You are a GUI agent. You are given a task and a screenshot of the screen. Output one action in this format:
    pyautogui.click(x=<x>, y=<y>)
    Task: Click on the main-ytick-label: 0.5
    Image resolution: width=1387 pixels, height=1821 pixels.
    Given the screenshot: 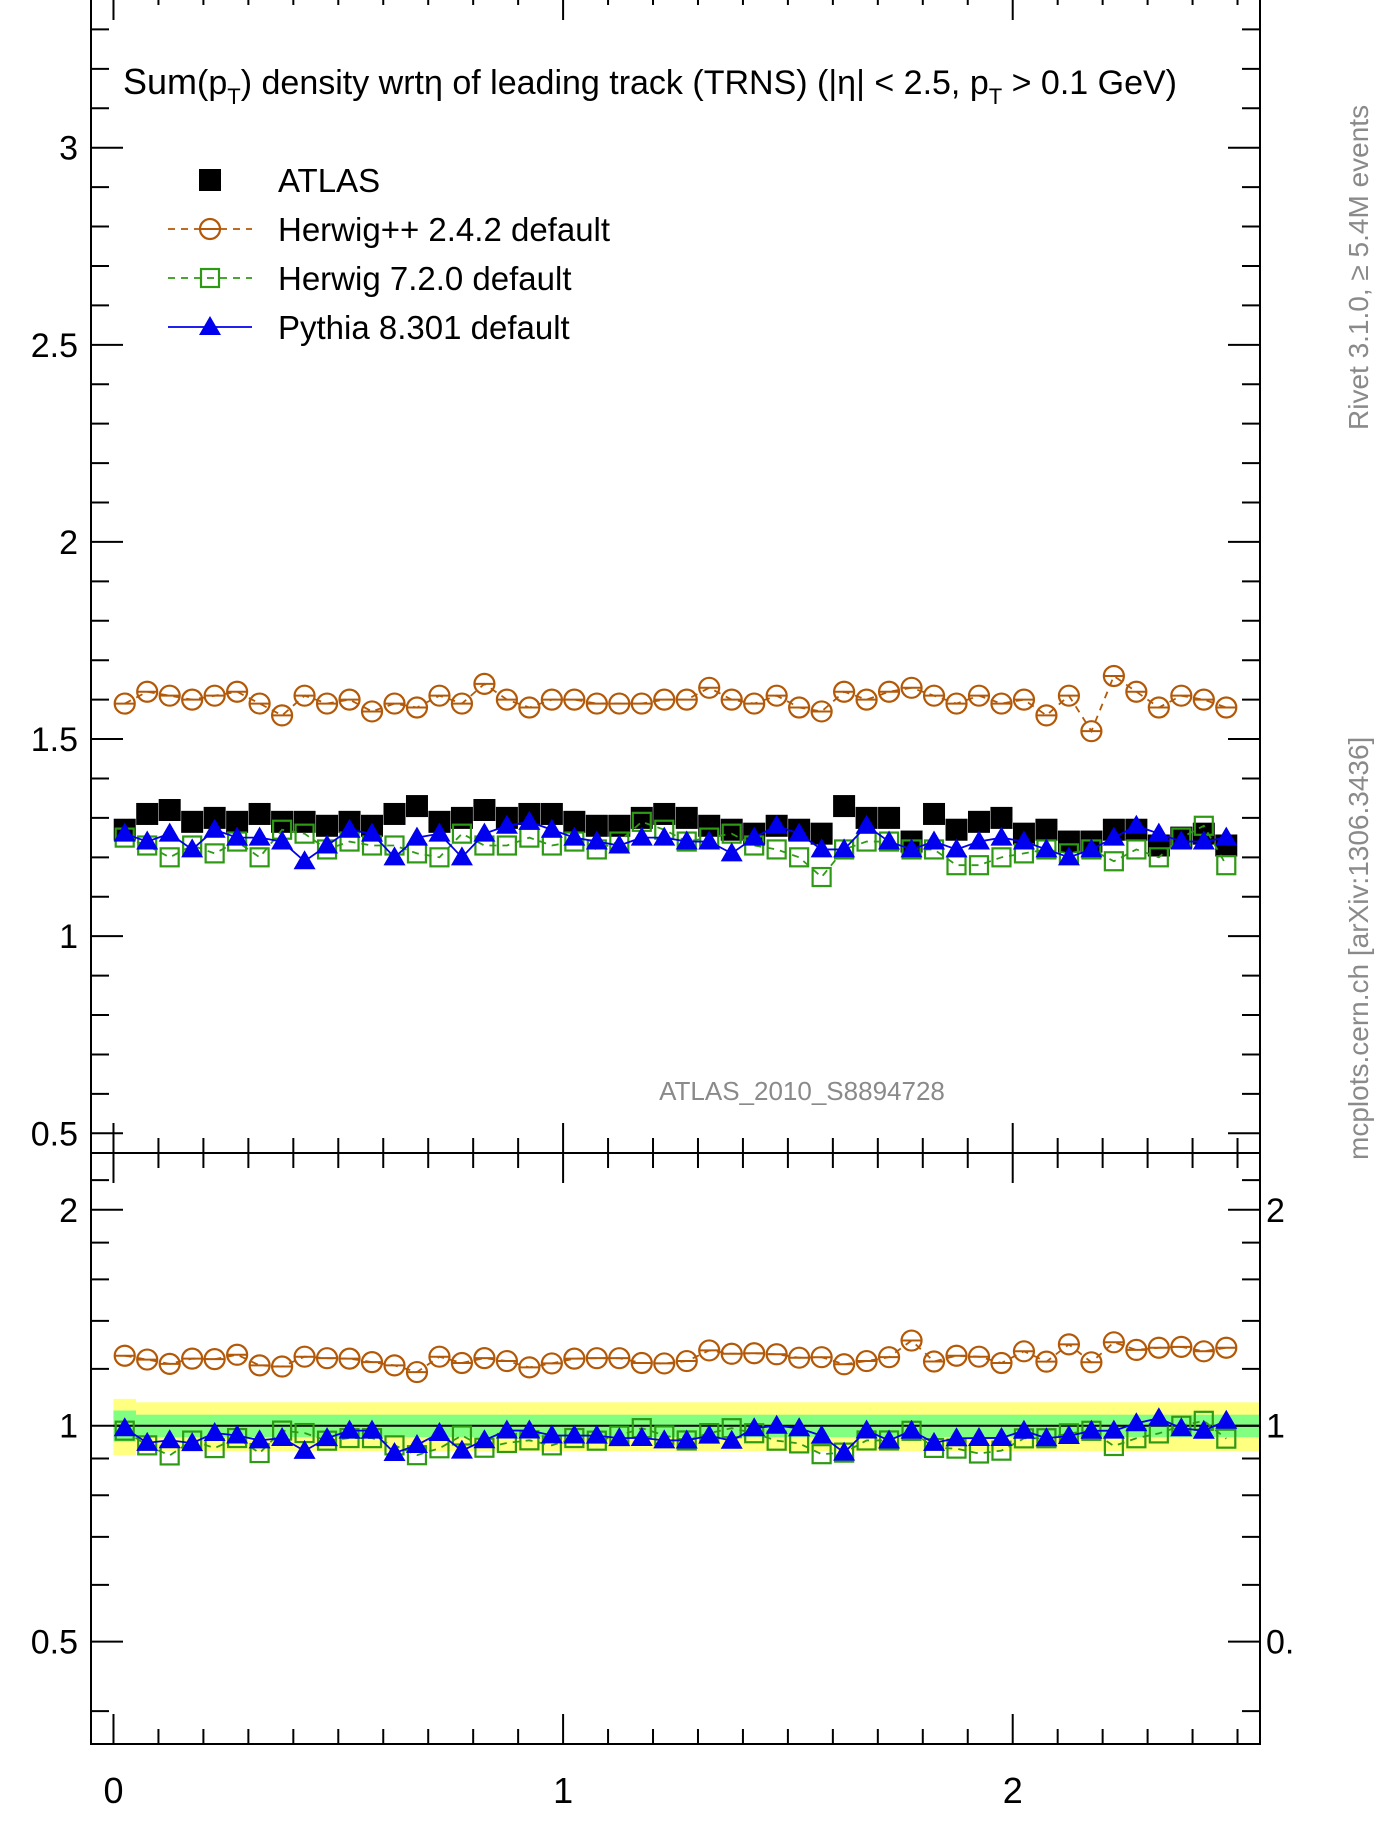 What is the action you would take?
    pyautogui.click(x=54, y=1134)
    